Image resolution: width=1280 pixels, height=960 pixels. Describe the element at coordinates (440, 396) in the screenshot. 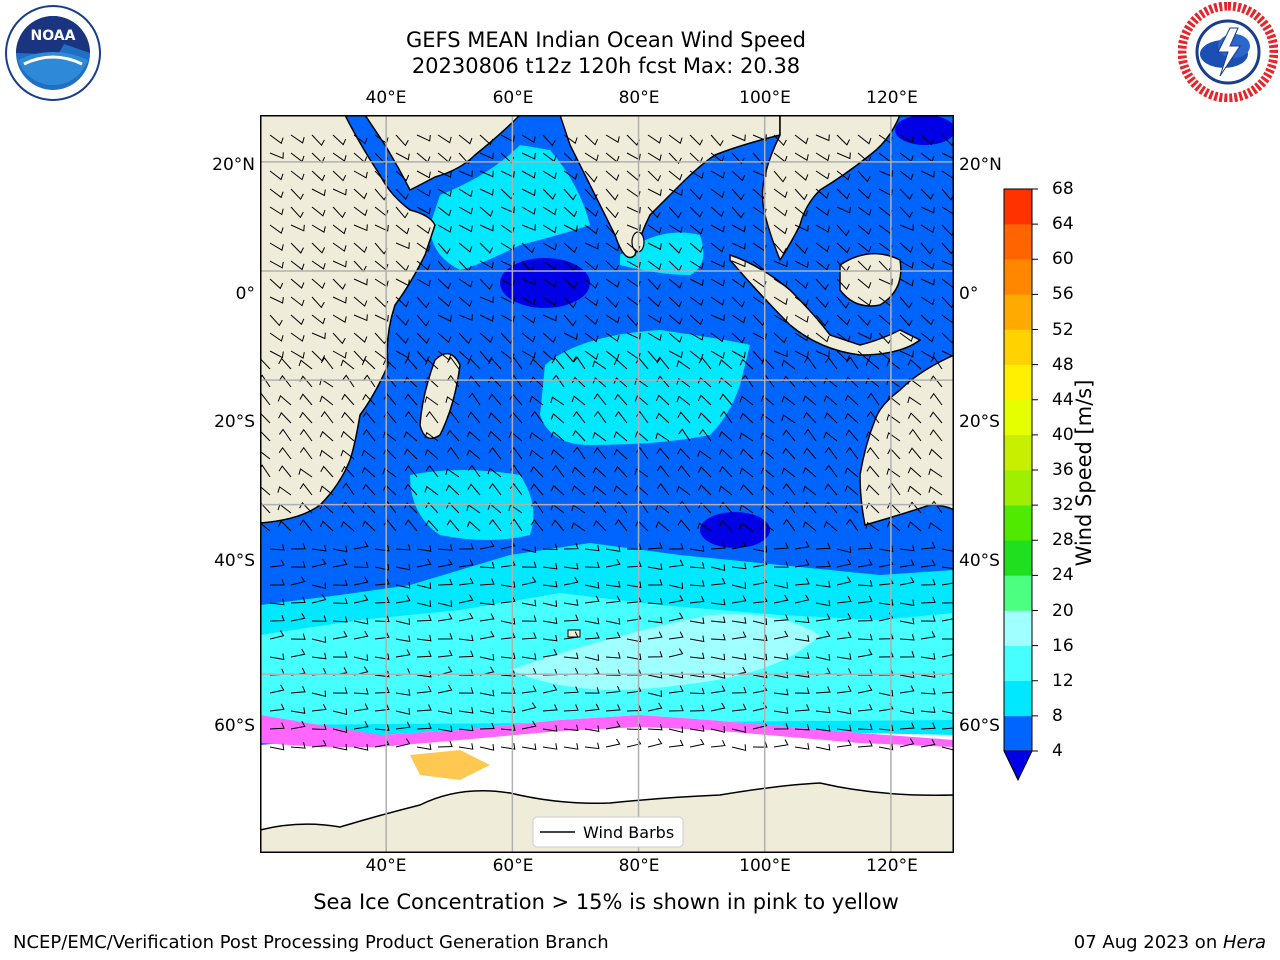

I see `madagascar` at that location.